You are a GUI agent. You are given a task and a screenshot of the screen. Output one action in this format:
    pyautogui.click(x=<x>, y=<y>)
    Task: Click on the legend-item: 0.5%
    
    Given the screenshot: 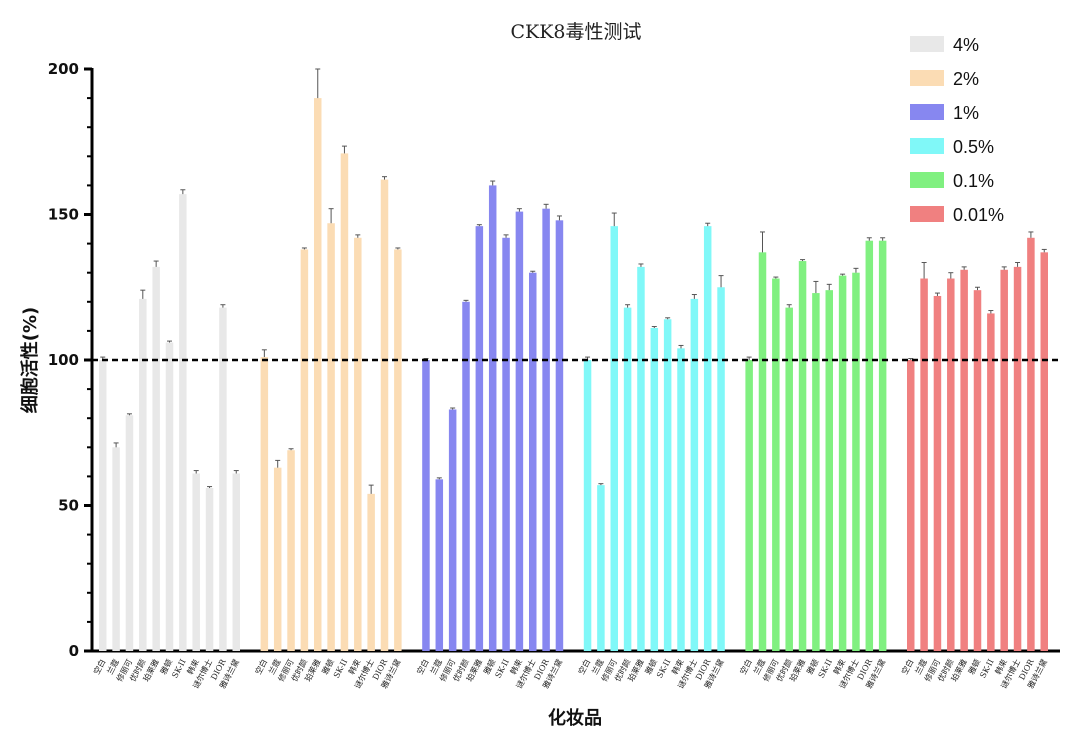 What is the action you would take?
    pyautogui.click(x=952, y=147)
    